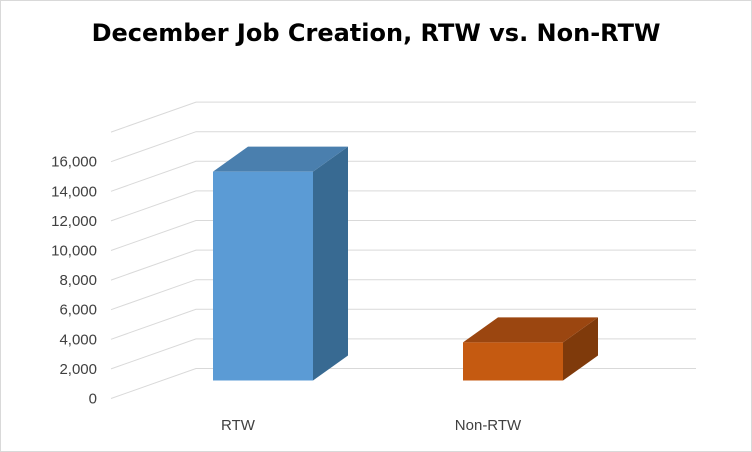 This screenshot has width=752, height=452. I want to click on y-tick-label: 16,000, so click(74, 162).